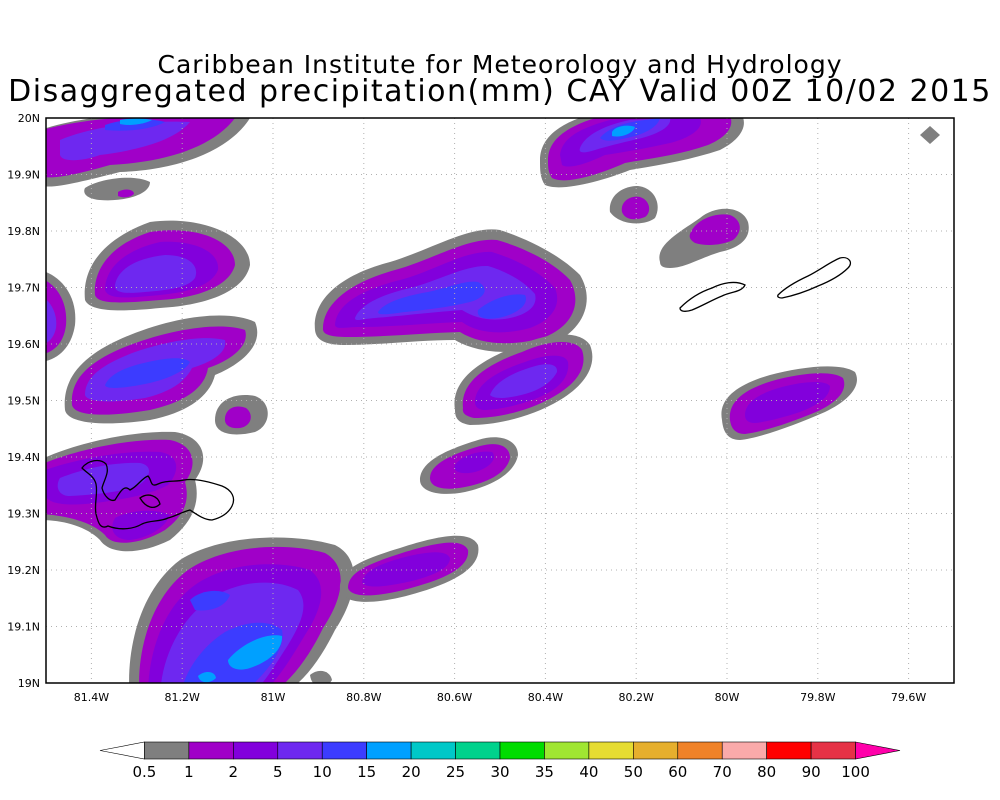  I want to click on colorbar-label: 40, so click(588, 772).